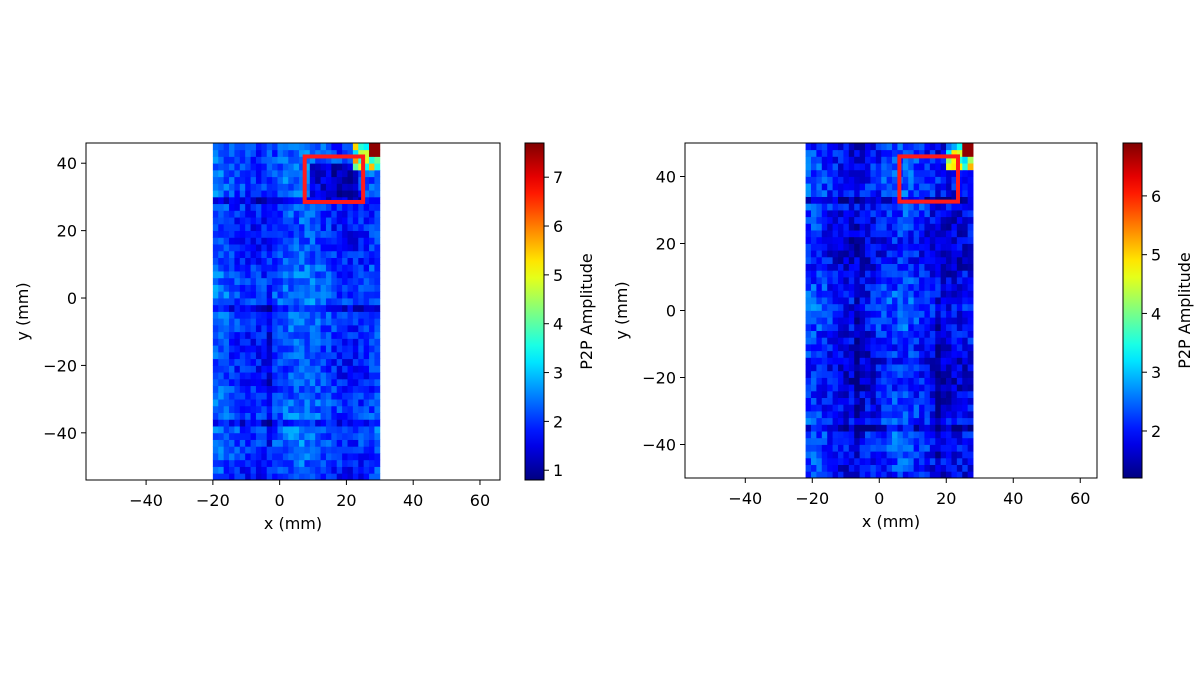  What do you see at coordinates (558, 275) in the screenshot?
I see `colorbar-tick-label: 5` at bounding box center [558, 275].